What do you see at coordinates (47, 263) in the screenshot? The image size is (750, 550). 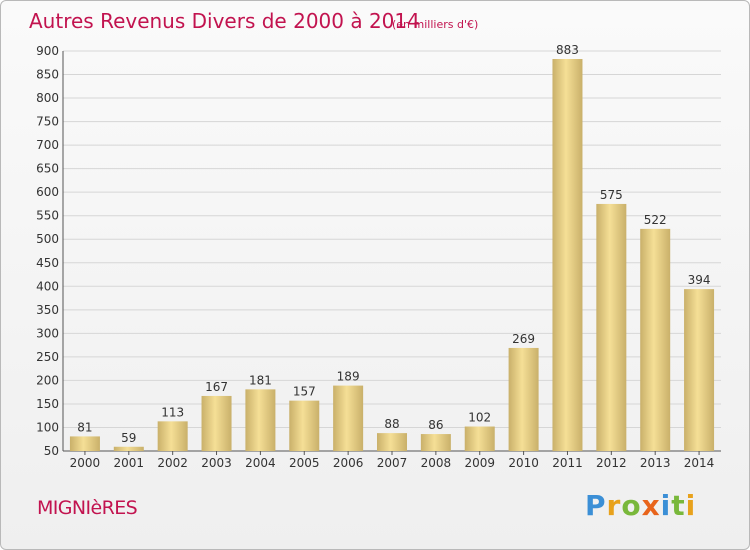 I see `y-tick-label: 450` at bounding box center [47, 263].